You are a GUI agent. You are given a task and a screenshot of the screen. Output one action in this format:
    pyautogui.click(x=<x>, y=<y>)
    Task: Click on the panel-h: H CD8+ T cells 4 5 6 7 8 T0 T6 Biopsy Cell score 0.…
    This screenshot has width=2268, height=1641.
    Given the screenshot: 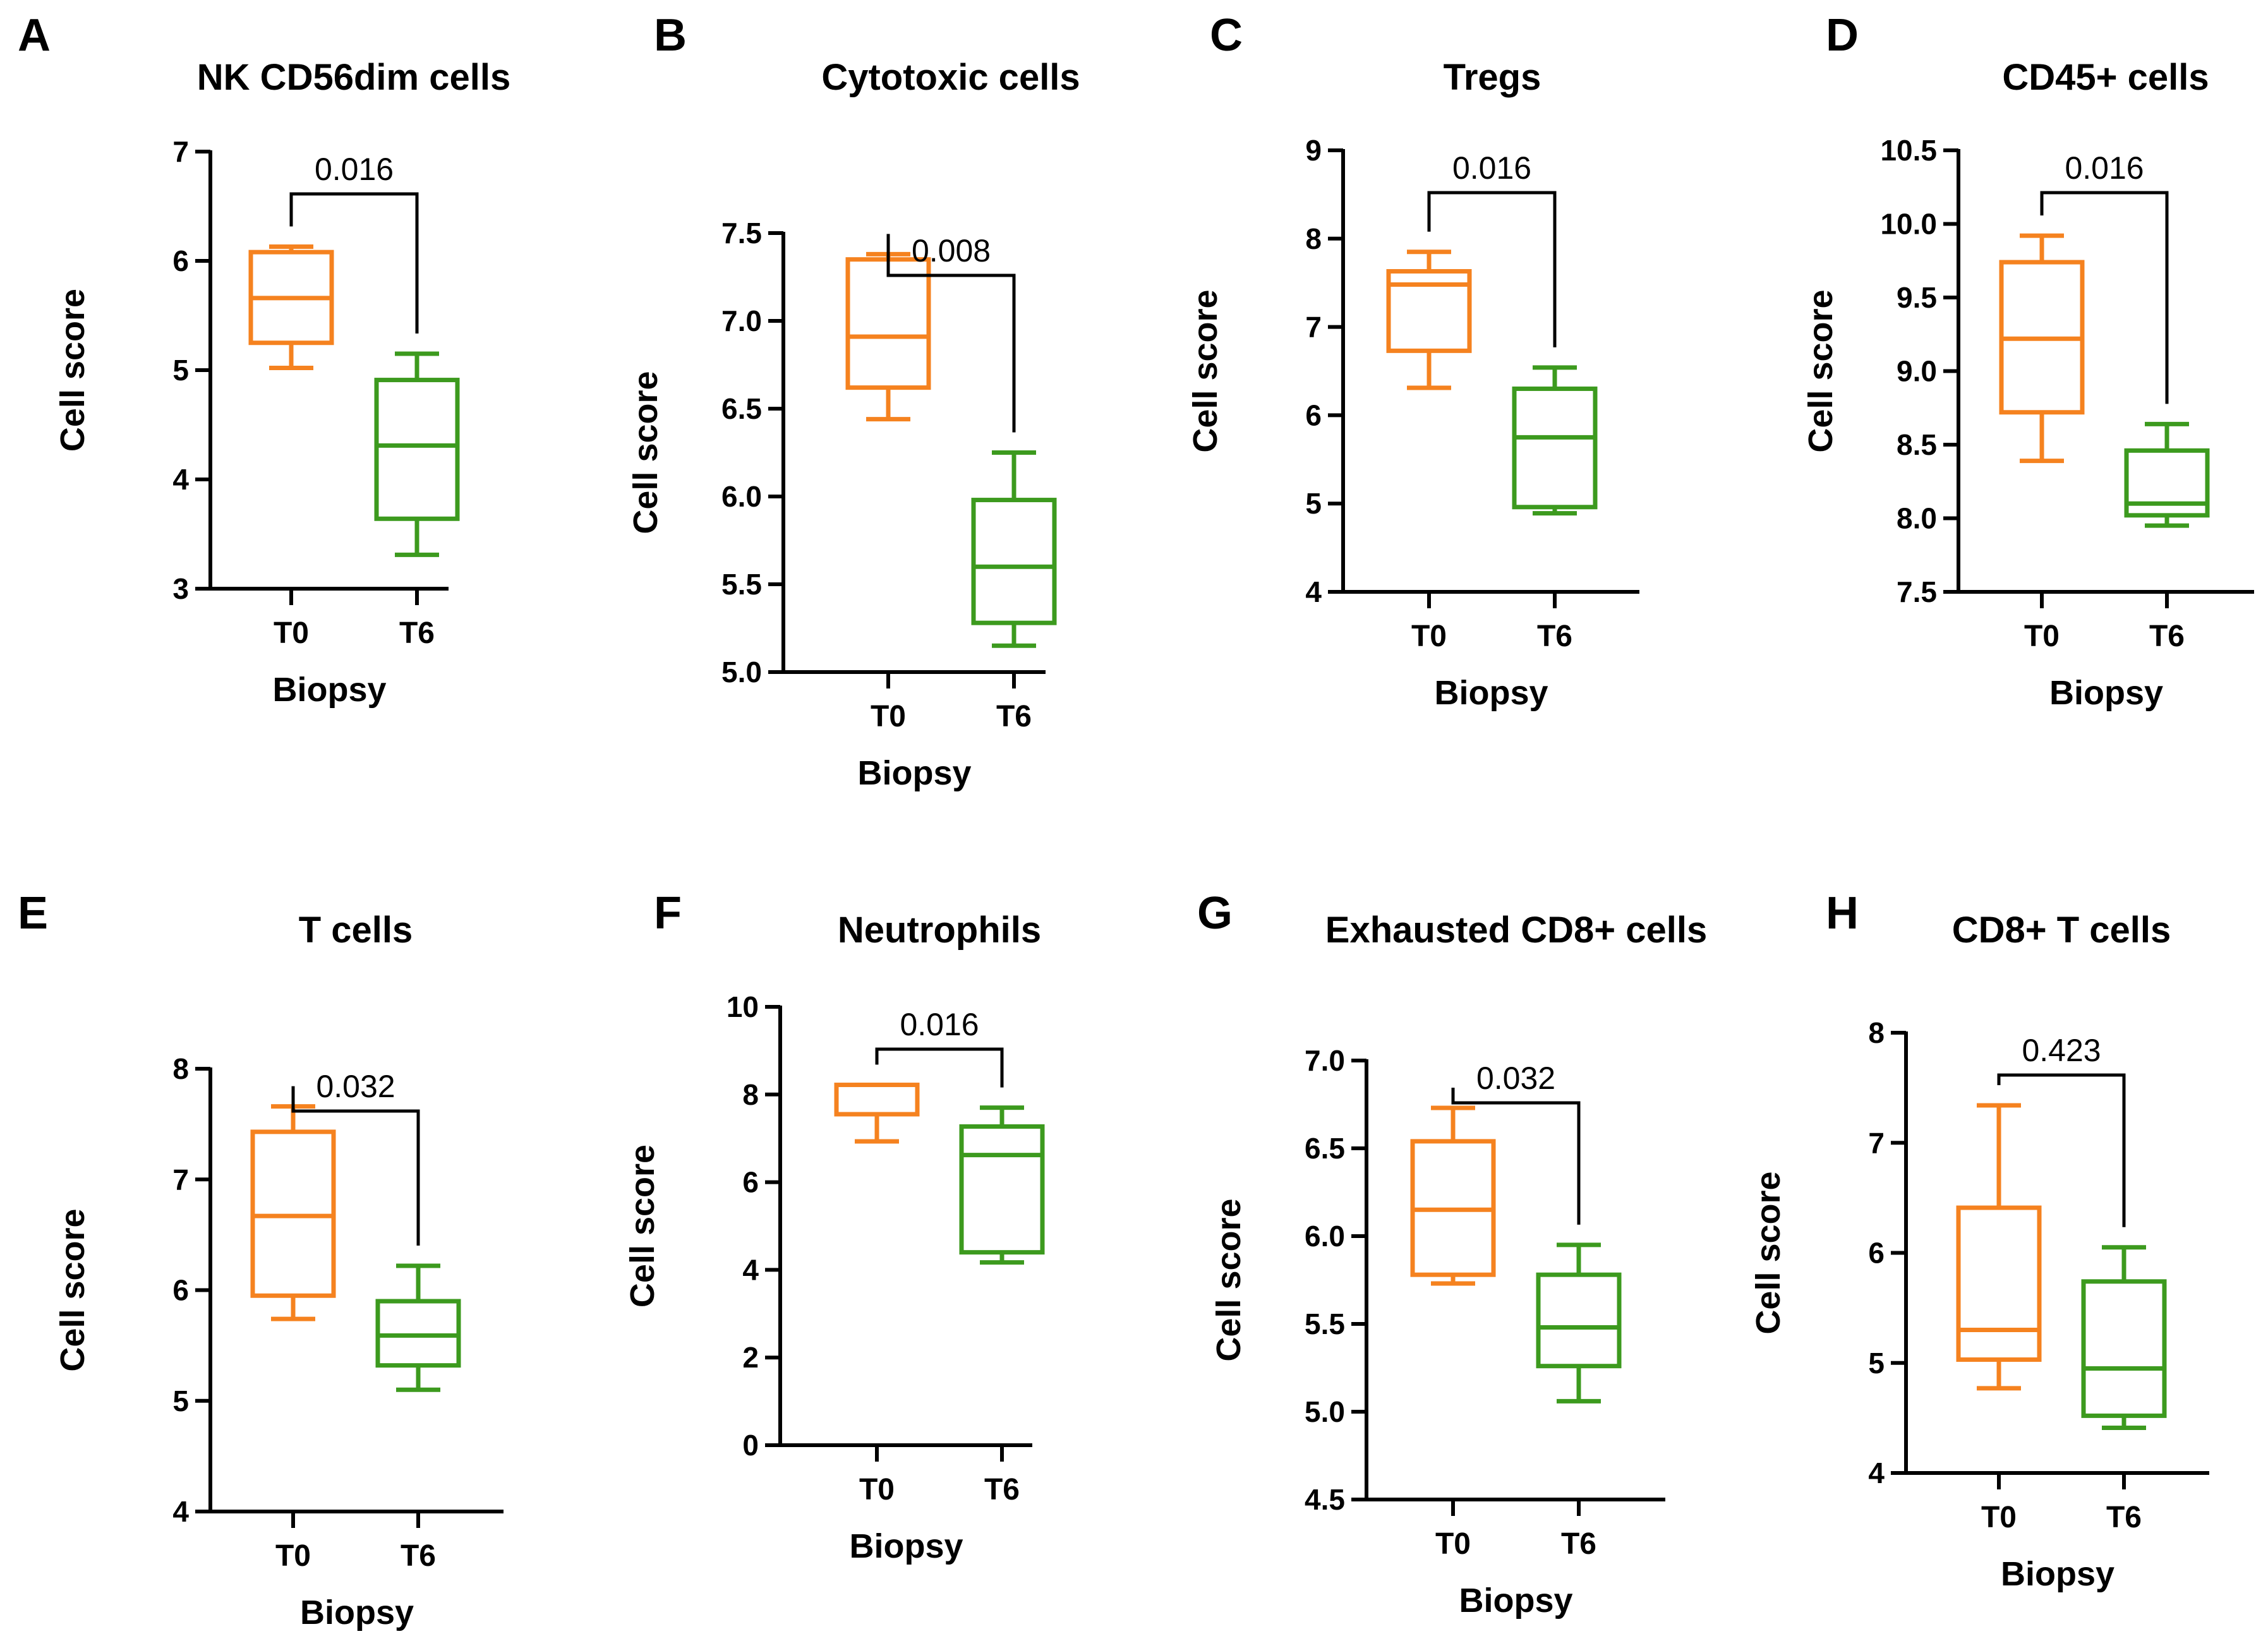 What is the action you would take?
    pyautogui.click(x=1979, y=1240)
    